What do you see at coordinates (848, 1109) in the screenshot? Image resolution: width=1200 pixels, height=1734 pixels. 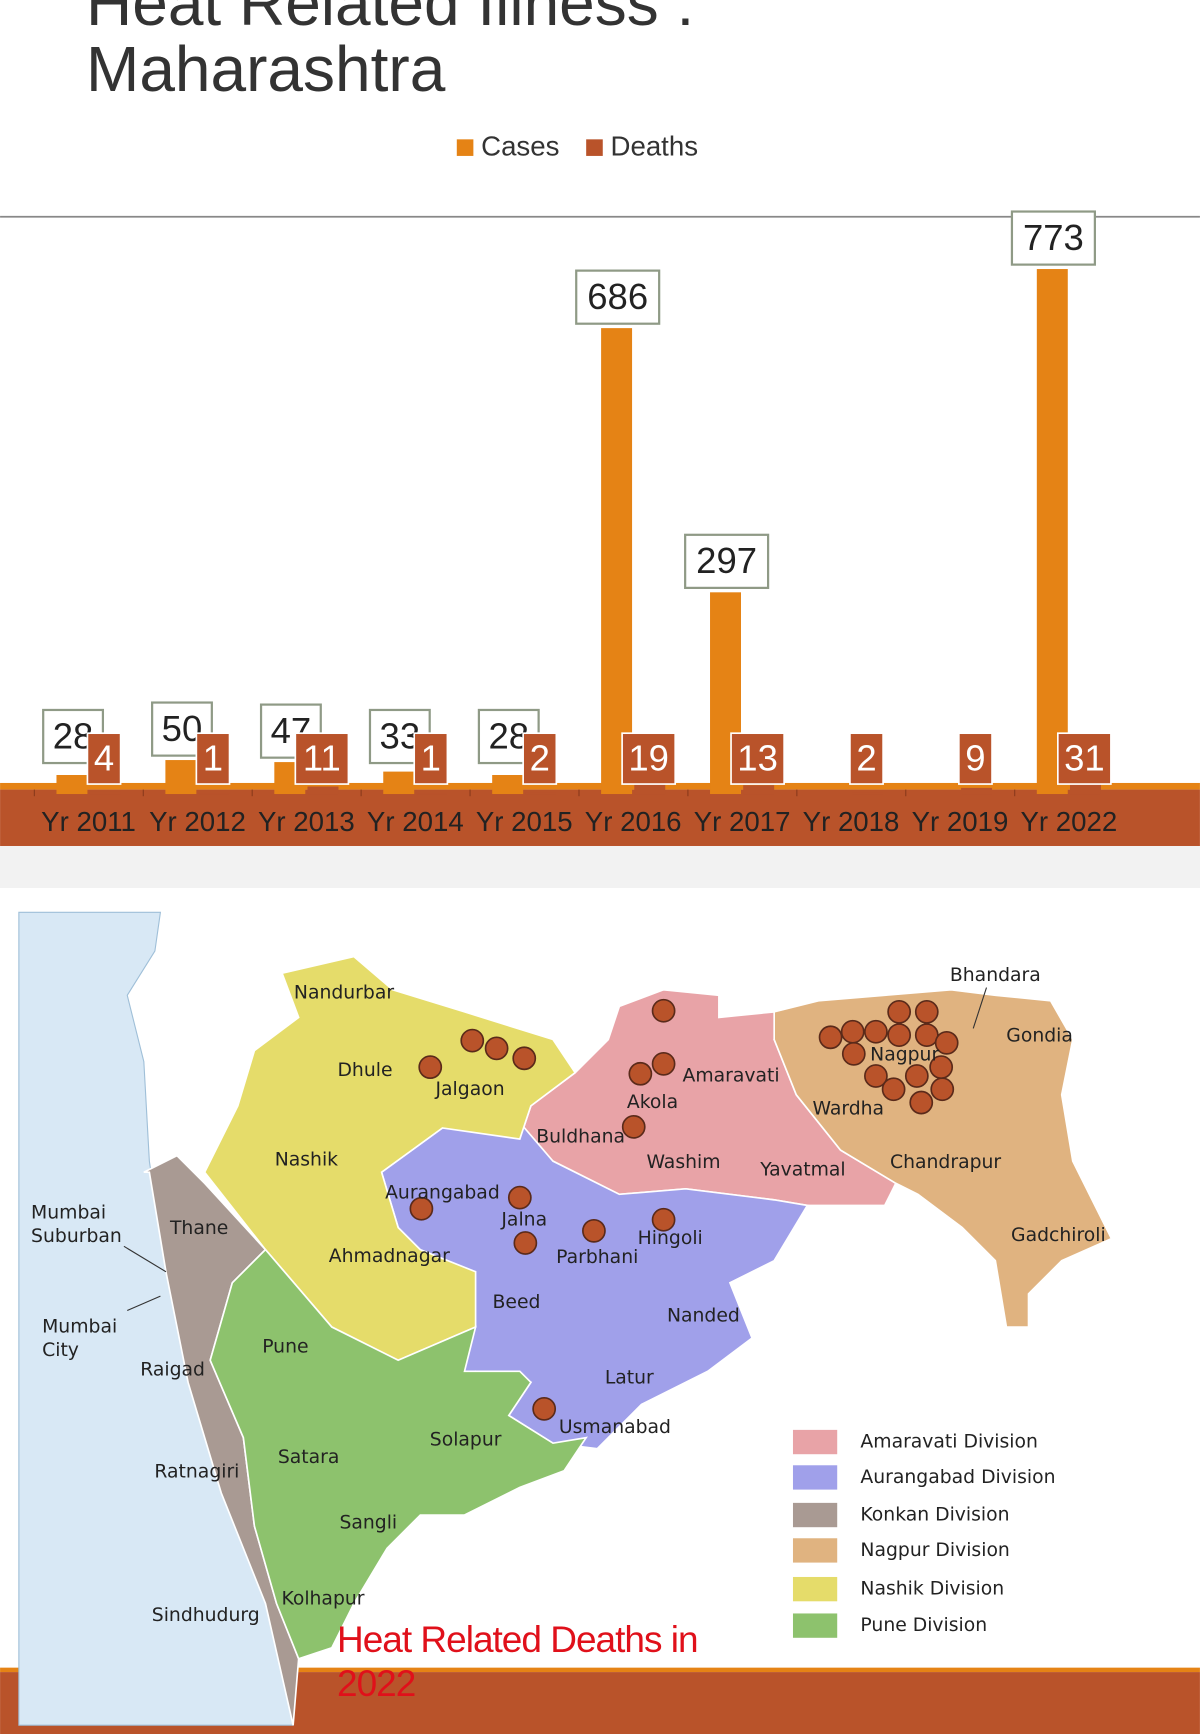 I see `district-label: Wardha` at bounding box center [848, 1109].